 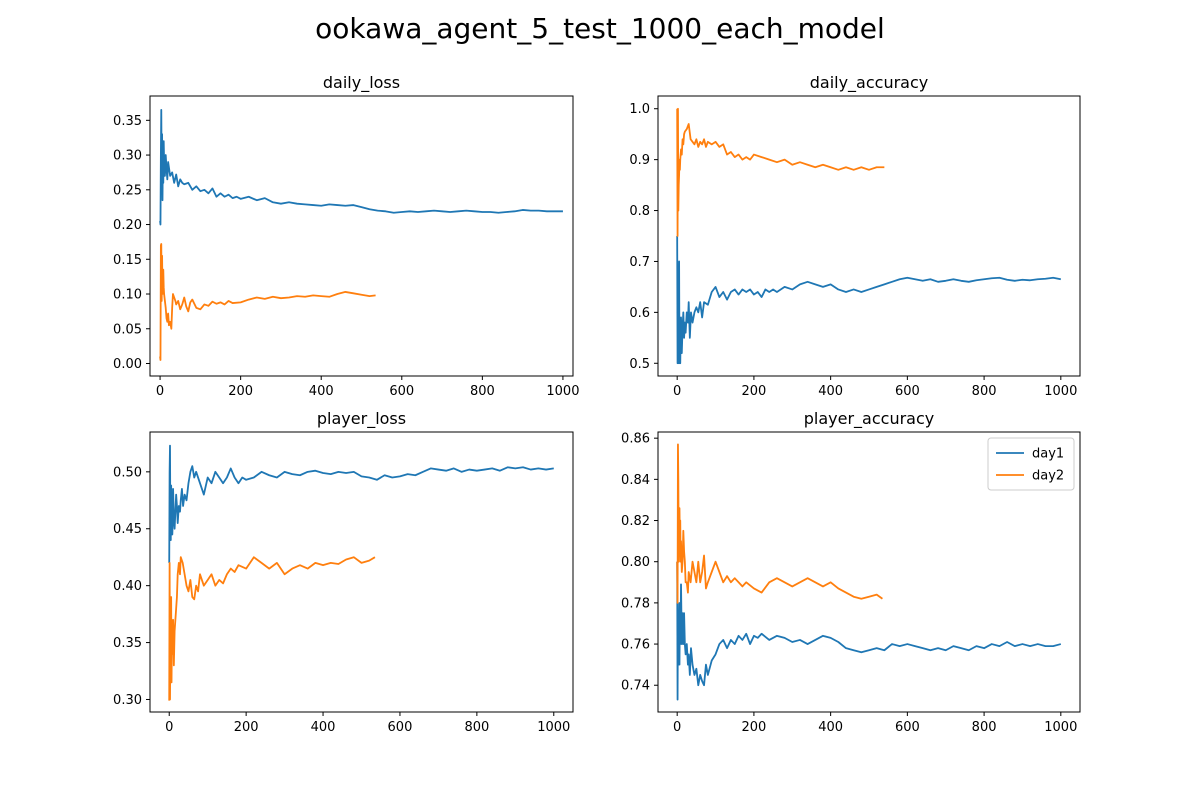 I want to click on figure-title: ookawa_agent_5_test_1000_each_model, so click(x=600, y=28).